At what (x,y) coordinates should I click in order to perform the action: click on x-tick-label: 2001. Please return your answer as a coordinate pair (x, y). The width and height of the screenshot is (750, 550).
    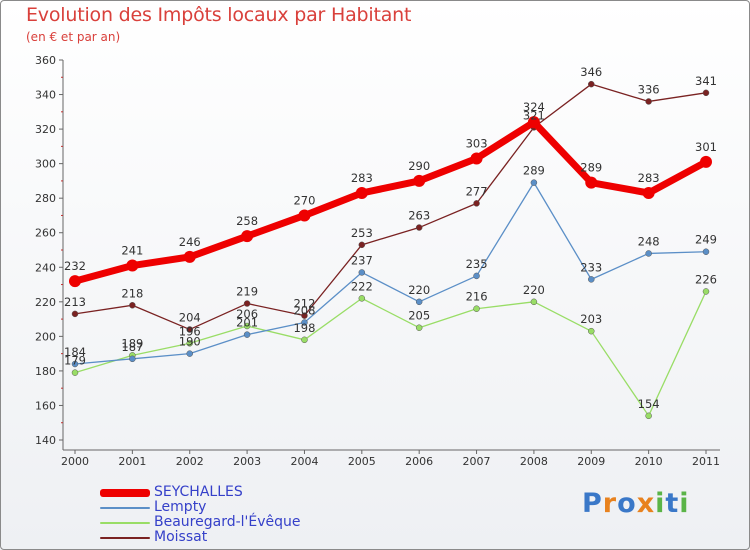
    Looking at the image, I should click on (132, 461).